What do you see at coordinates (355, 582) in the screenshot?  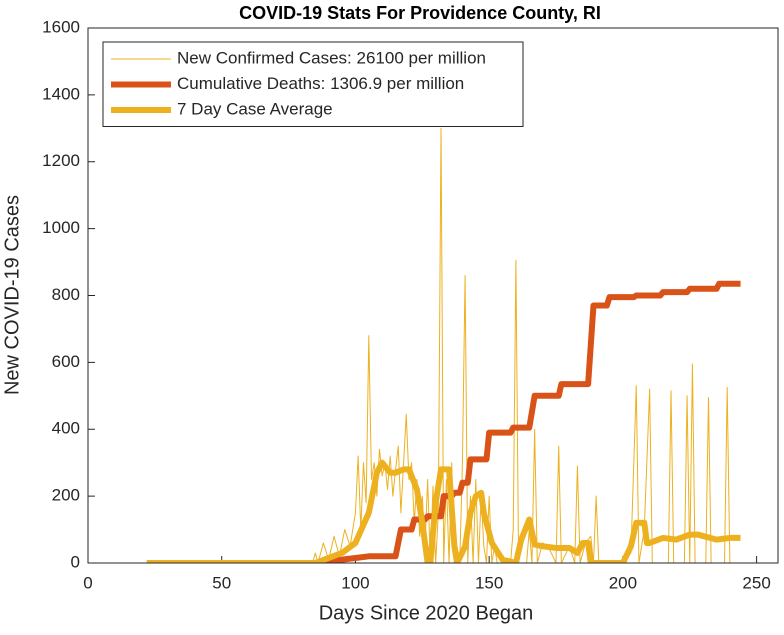 I see `x-tick-label: 100` at bounding box center [355, 582].